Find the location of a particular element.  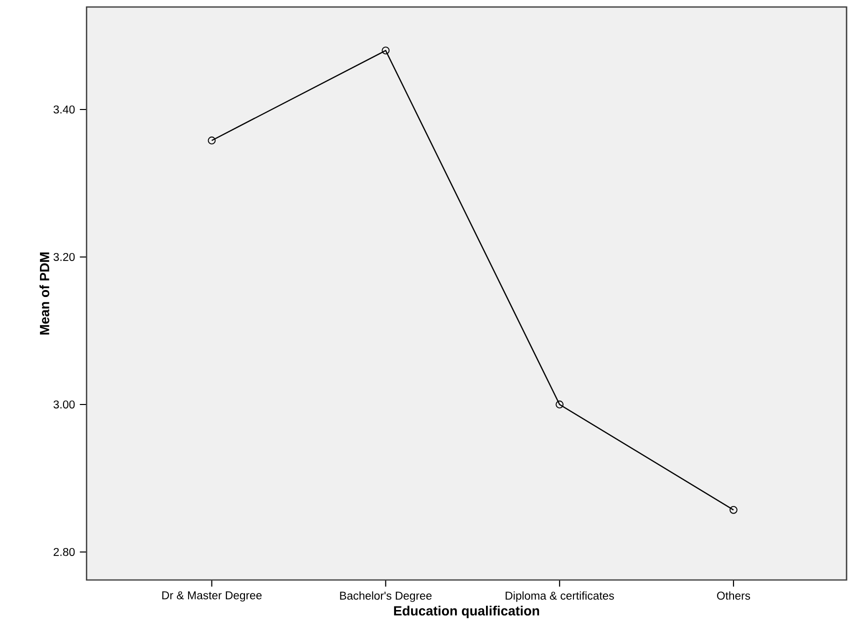

y-tick-label: 3.00 is located at coordinates (64, 404).